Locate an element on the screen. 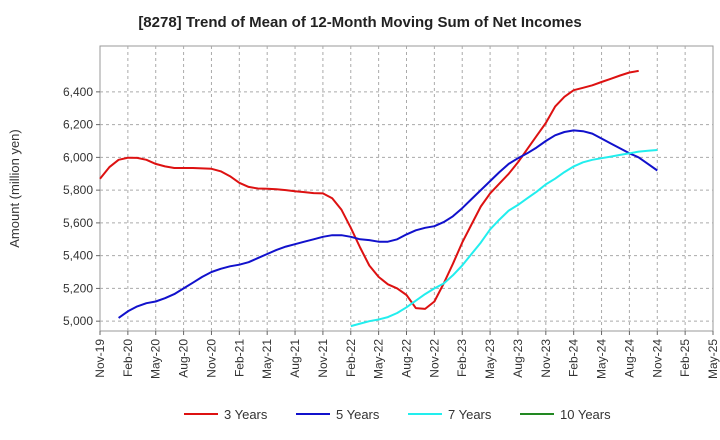  y-tick-label: 5,200 is located at coordinates (78, 288).